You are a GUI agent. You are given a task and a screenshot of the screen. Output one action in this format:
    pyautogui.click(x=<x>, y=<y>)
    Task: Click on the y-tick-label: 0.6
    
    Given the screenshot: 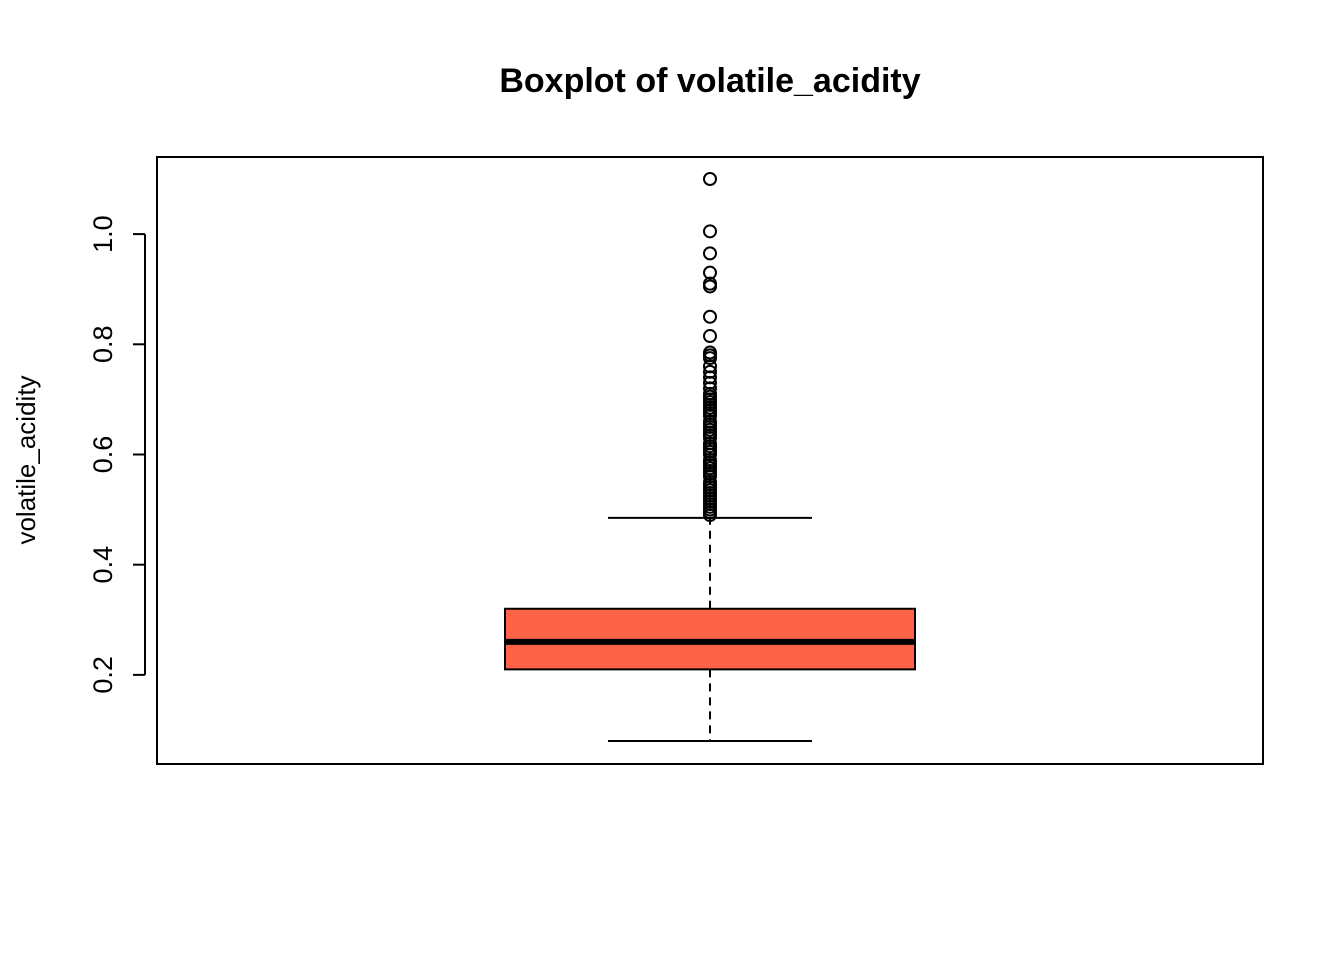 What is the action you would take?
    pyautogui.click(x=103, y=455)
    